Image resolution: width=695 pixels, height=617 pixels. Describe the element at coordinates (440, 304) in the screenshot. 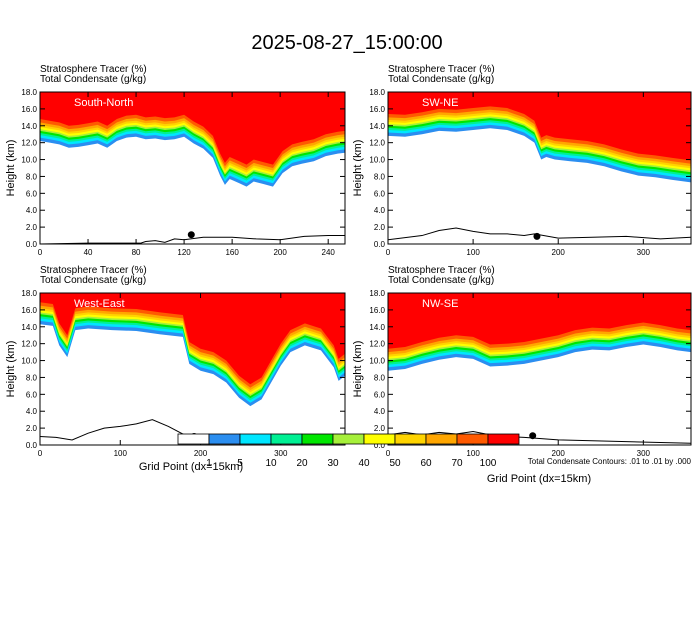

I see `panel-label: NW-SE` at that location.